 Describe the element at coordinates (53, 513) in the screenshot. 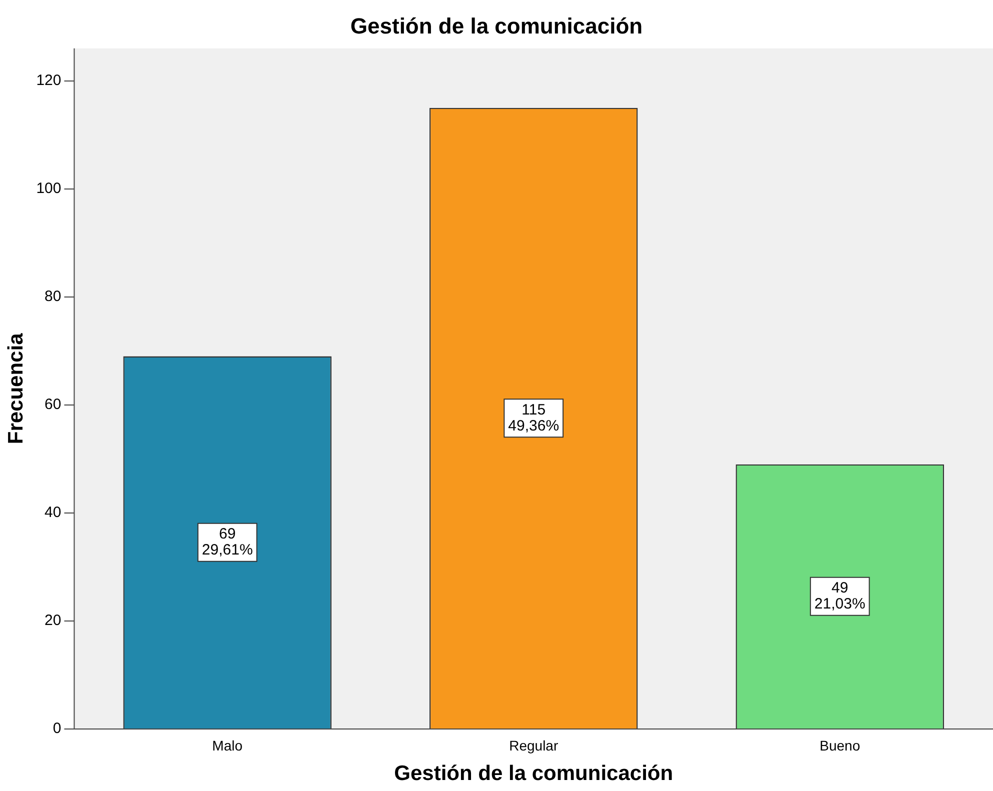

I see `y-tick-label: 40` at that location.